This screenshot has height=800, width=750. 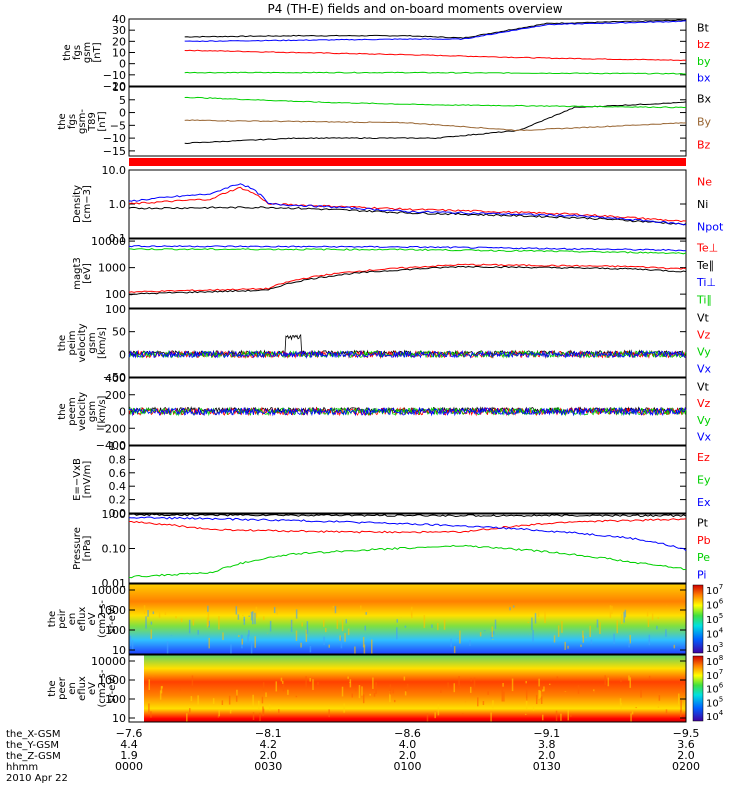 What do you see at coordinates (704, 122) in the screenshot?
I see `legend-entry: By` at bounding box center [704, 122].